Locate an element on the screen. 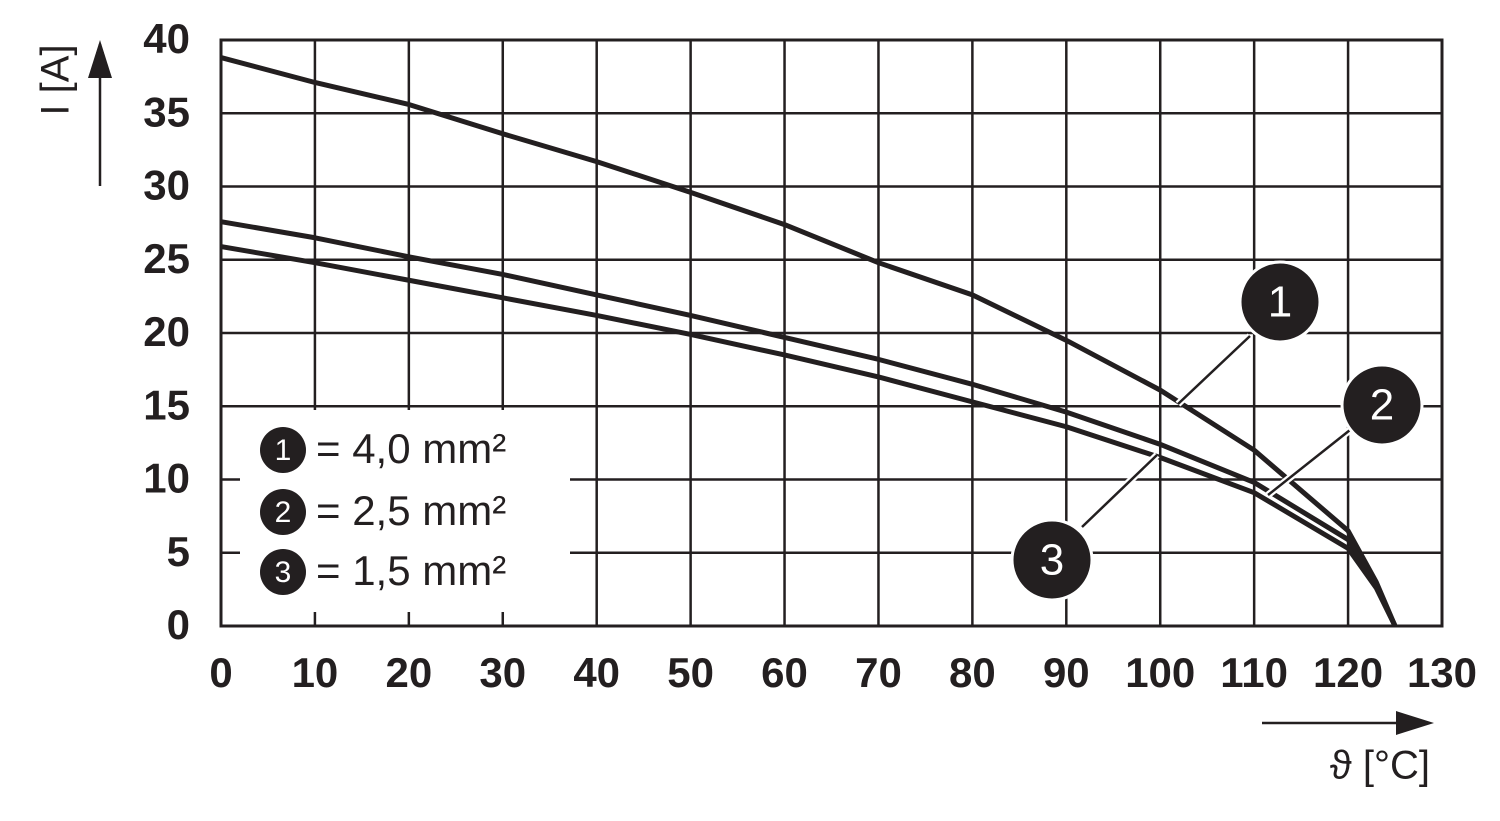  legend-number: 1 is located at coordinates (283, 450).